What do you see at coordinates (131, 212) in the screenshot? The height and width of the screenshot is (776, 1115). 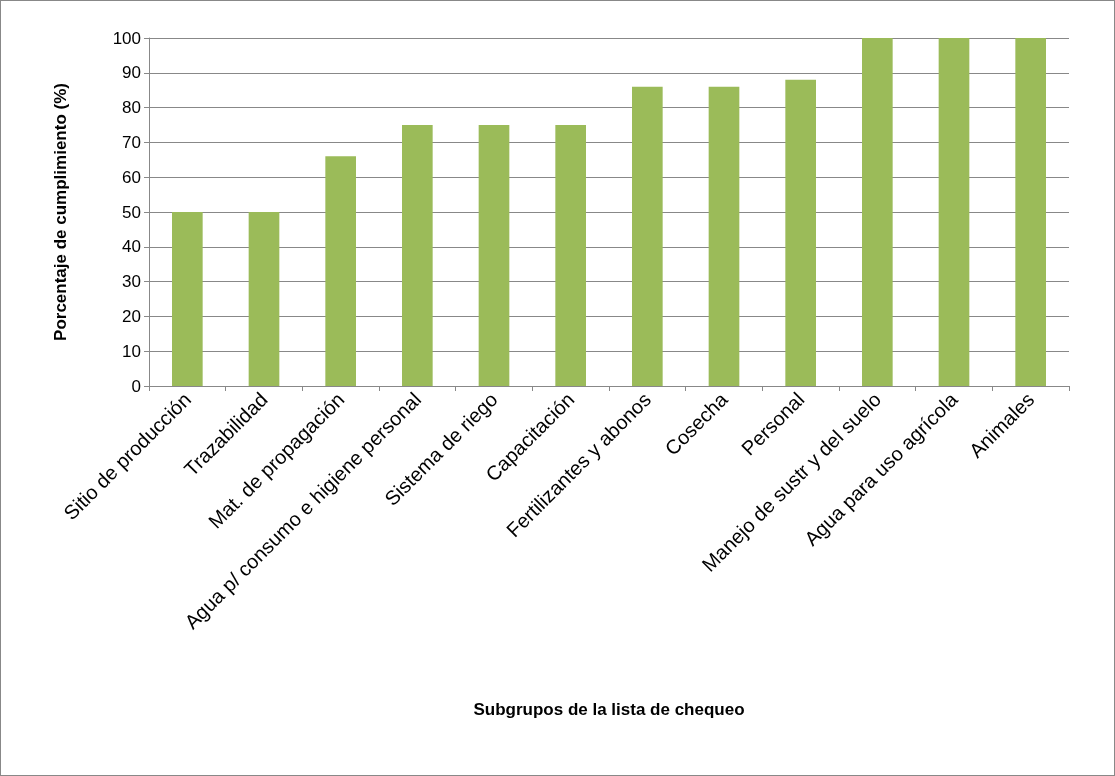 I see `y-tick-label: 50` at bounding box center [131, 212].